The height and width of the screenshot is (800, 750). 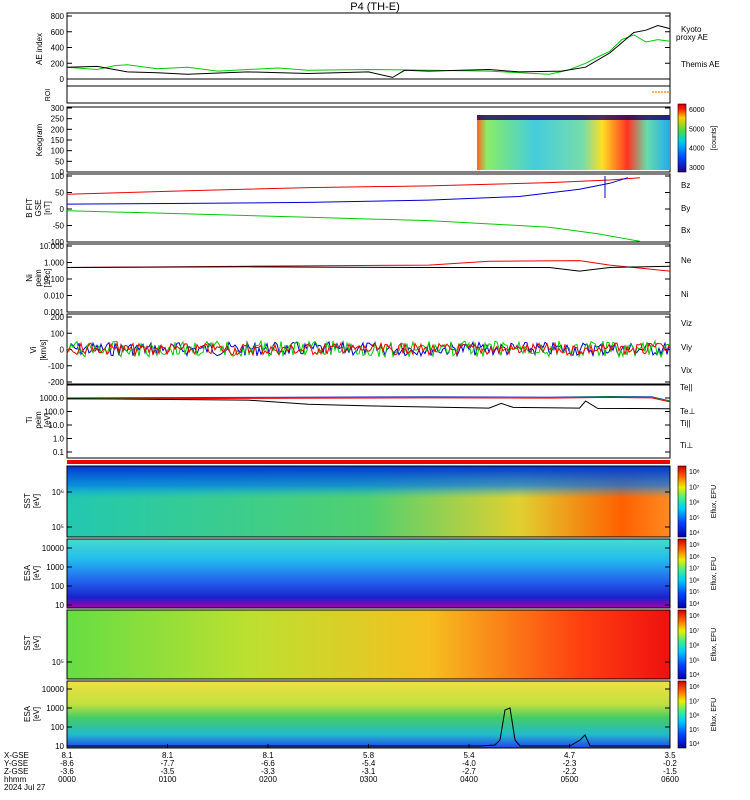 I want to click on sst-ion-axis-tick-label: 10⁵, so click(x=58, y=662).